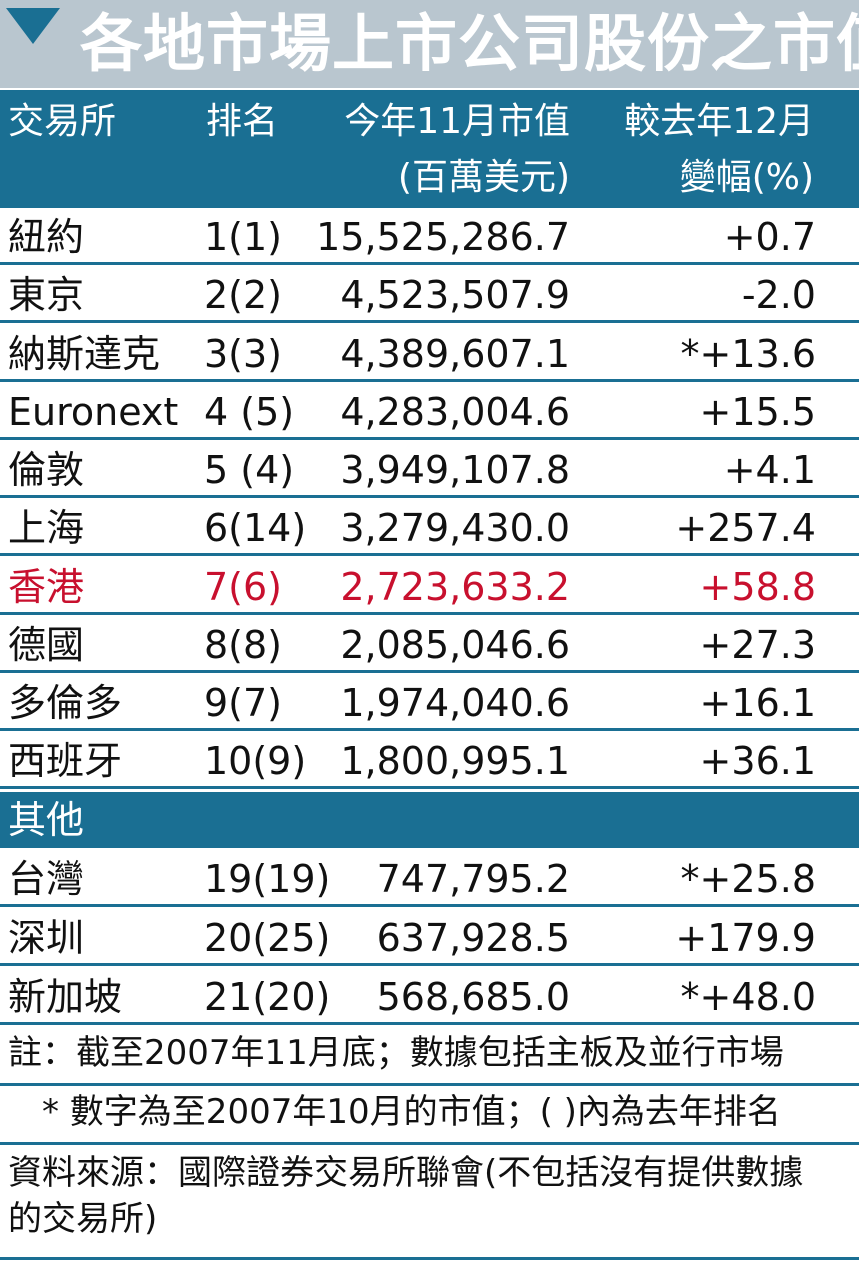 The image size is (859, 1266). I want to click on table-row: 新加坡 21(20) 568,685.0 *+48.0, so click(429, 997).